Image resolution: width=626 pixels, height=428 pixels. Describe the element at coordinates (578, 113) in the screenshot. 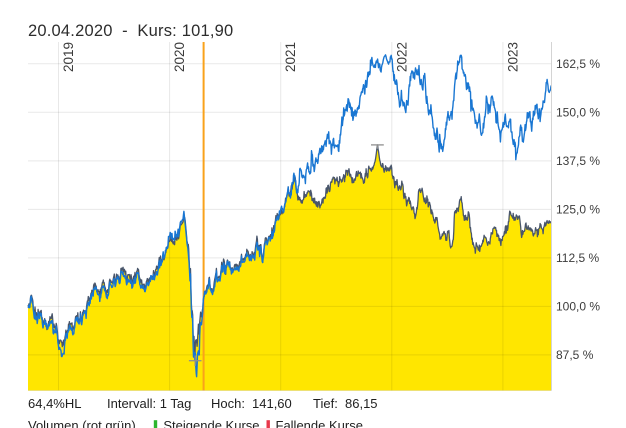

I see `svg-text: 150,0 %` at that location.